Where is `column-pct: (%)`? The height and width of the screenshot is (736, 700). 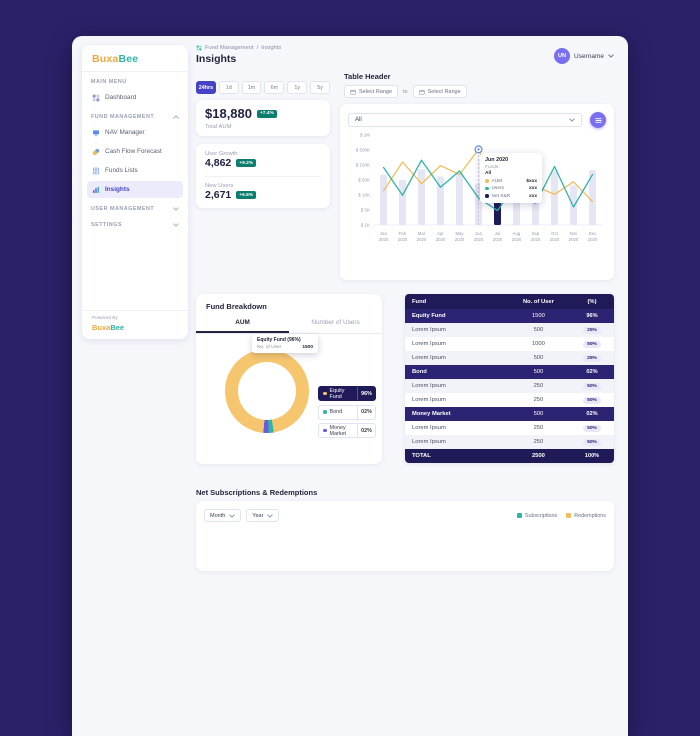
column-pct: (%) is located at coordinates (592, 301).